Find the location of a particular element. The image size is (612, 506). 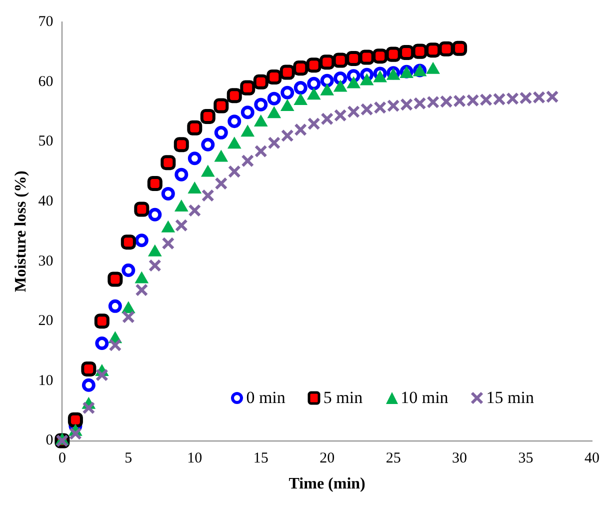

x-tick-label: 25 is located at coordinates (393, 458).